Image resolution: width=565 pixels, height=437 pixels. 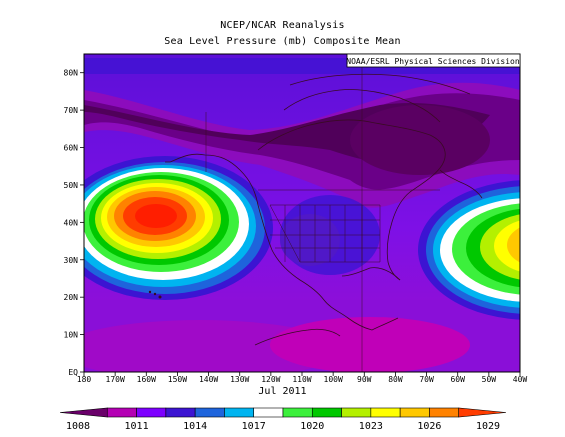 I want to click on lat-tick-label: 40N, so click(x=71, y=222).